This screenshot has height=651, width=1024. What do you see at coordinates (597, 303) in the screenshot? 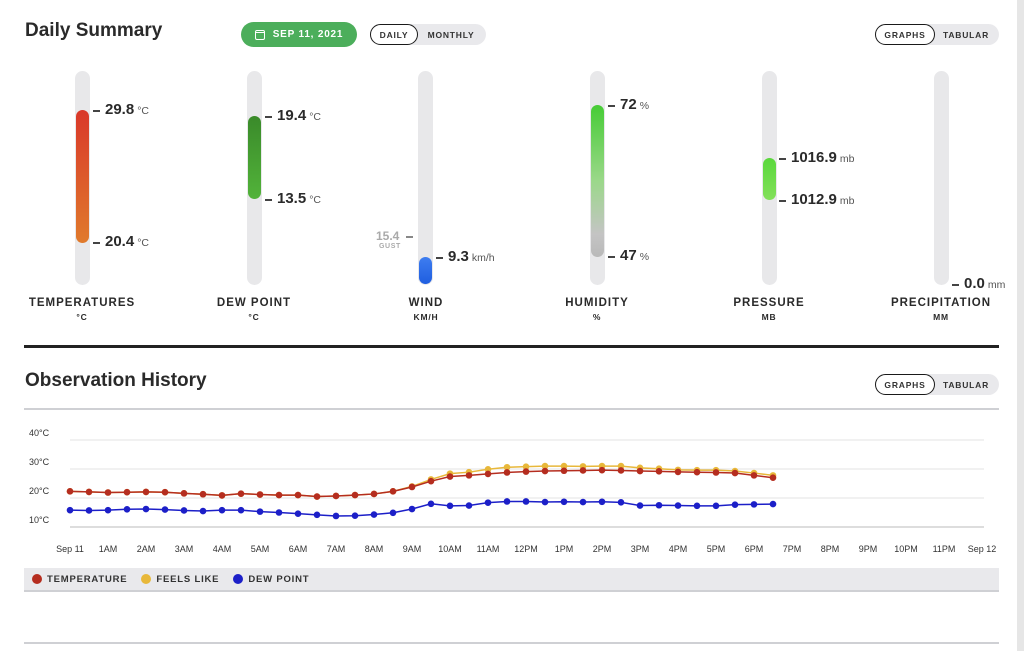
I see `humidity-label: HUMIDITY` at bounding box center [597, 303].